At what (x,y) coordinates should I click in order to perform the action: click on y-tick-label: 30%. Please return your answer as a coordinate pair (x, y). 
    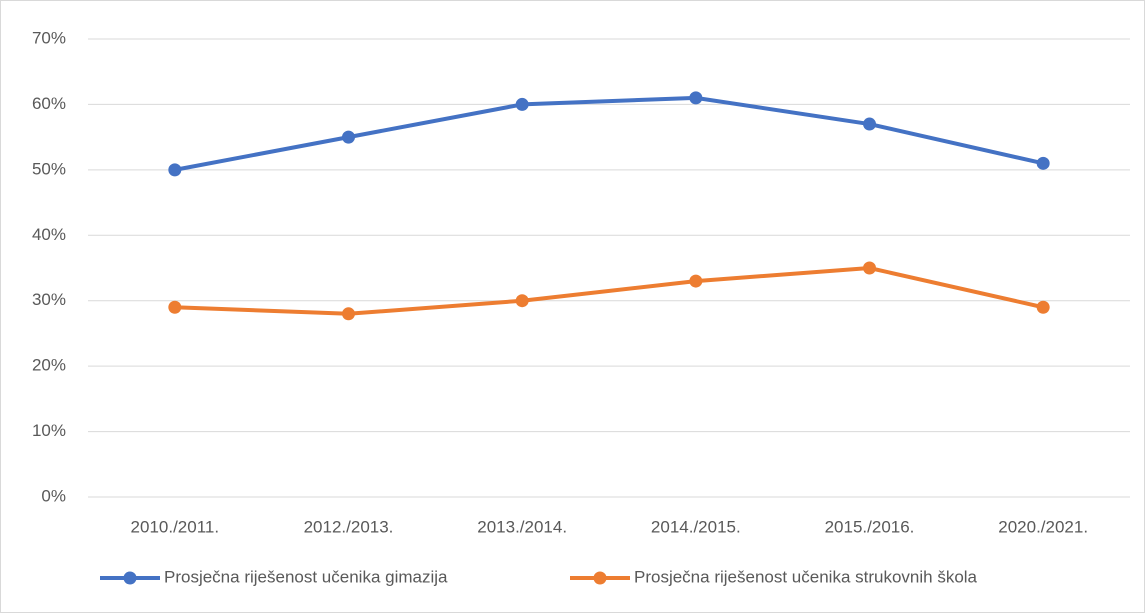
    Looking at the image, I should click on (49, 299).